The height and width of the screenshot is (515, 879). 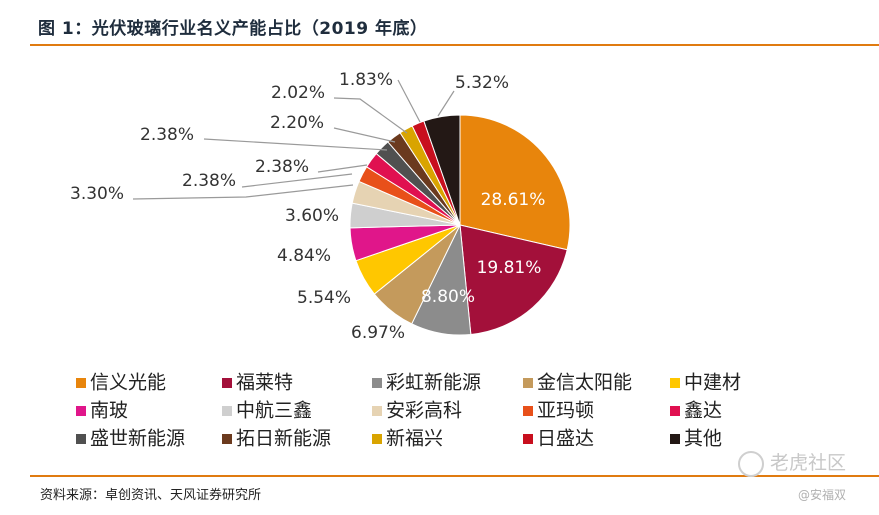 I want to click on pie-inner-labels: 28.61% 19.81%8.80%, so click(x=483, y=248).